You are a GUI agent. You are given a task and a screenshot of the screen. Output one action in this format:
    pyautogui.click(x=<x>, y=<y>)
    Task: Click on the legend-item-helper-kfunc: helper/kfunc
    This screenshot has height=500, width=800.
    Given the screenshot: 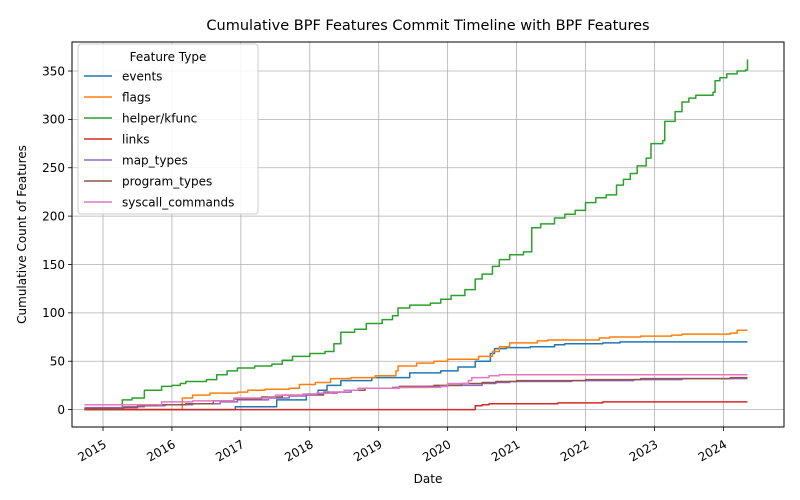 What is the action you would take?
    pyautogui.click(x=140, y=118)
    